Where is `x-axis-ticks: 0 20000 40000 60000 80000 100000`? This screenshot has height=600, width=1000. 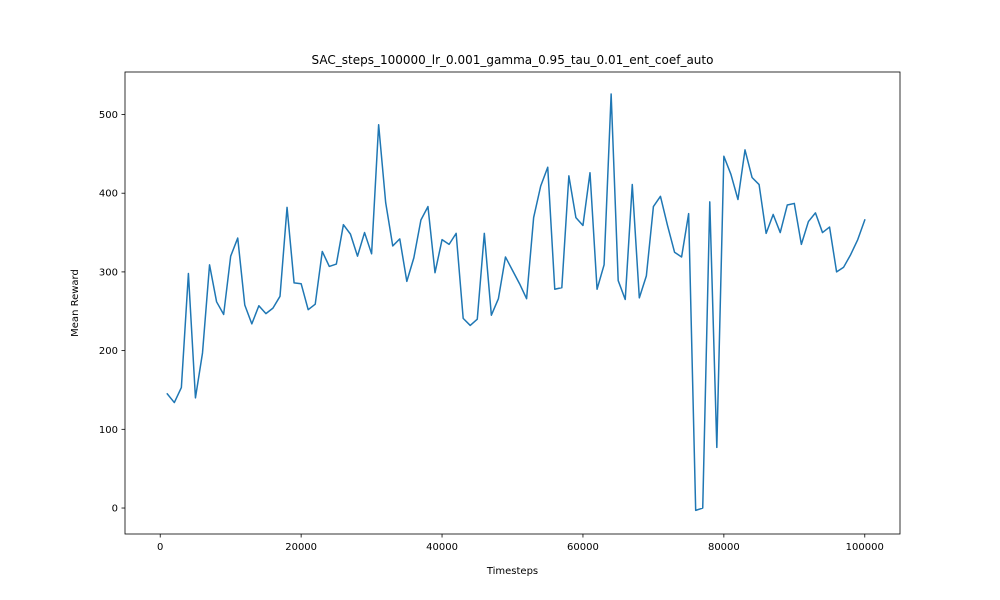 x-axis-ticks: 0 20000 40000 60000 80000 100000 is located at coordinates (520, 543).